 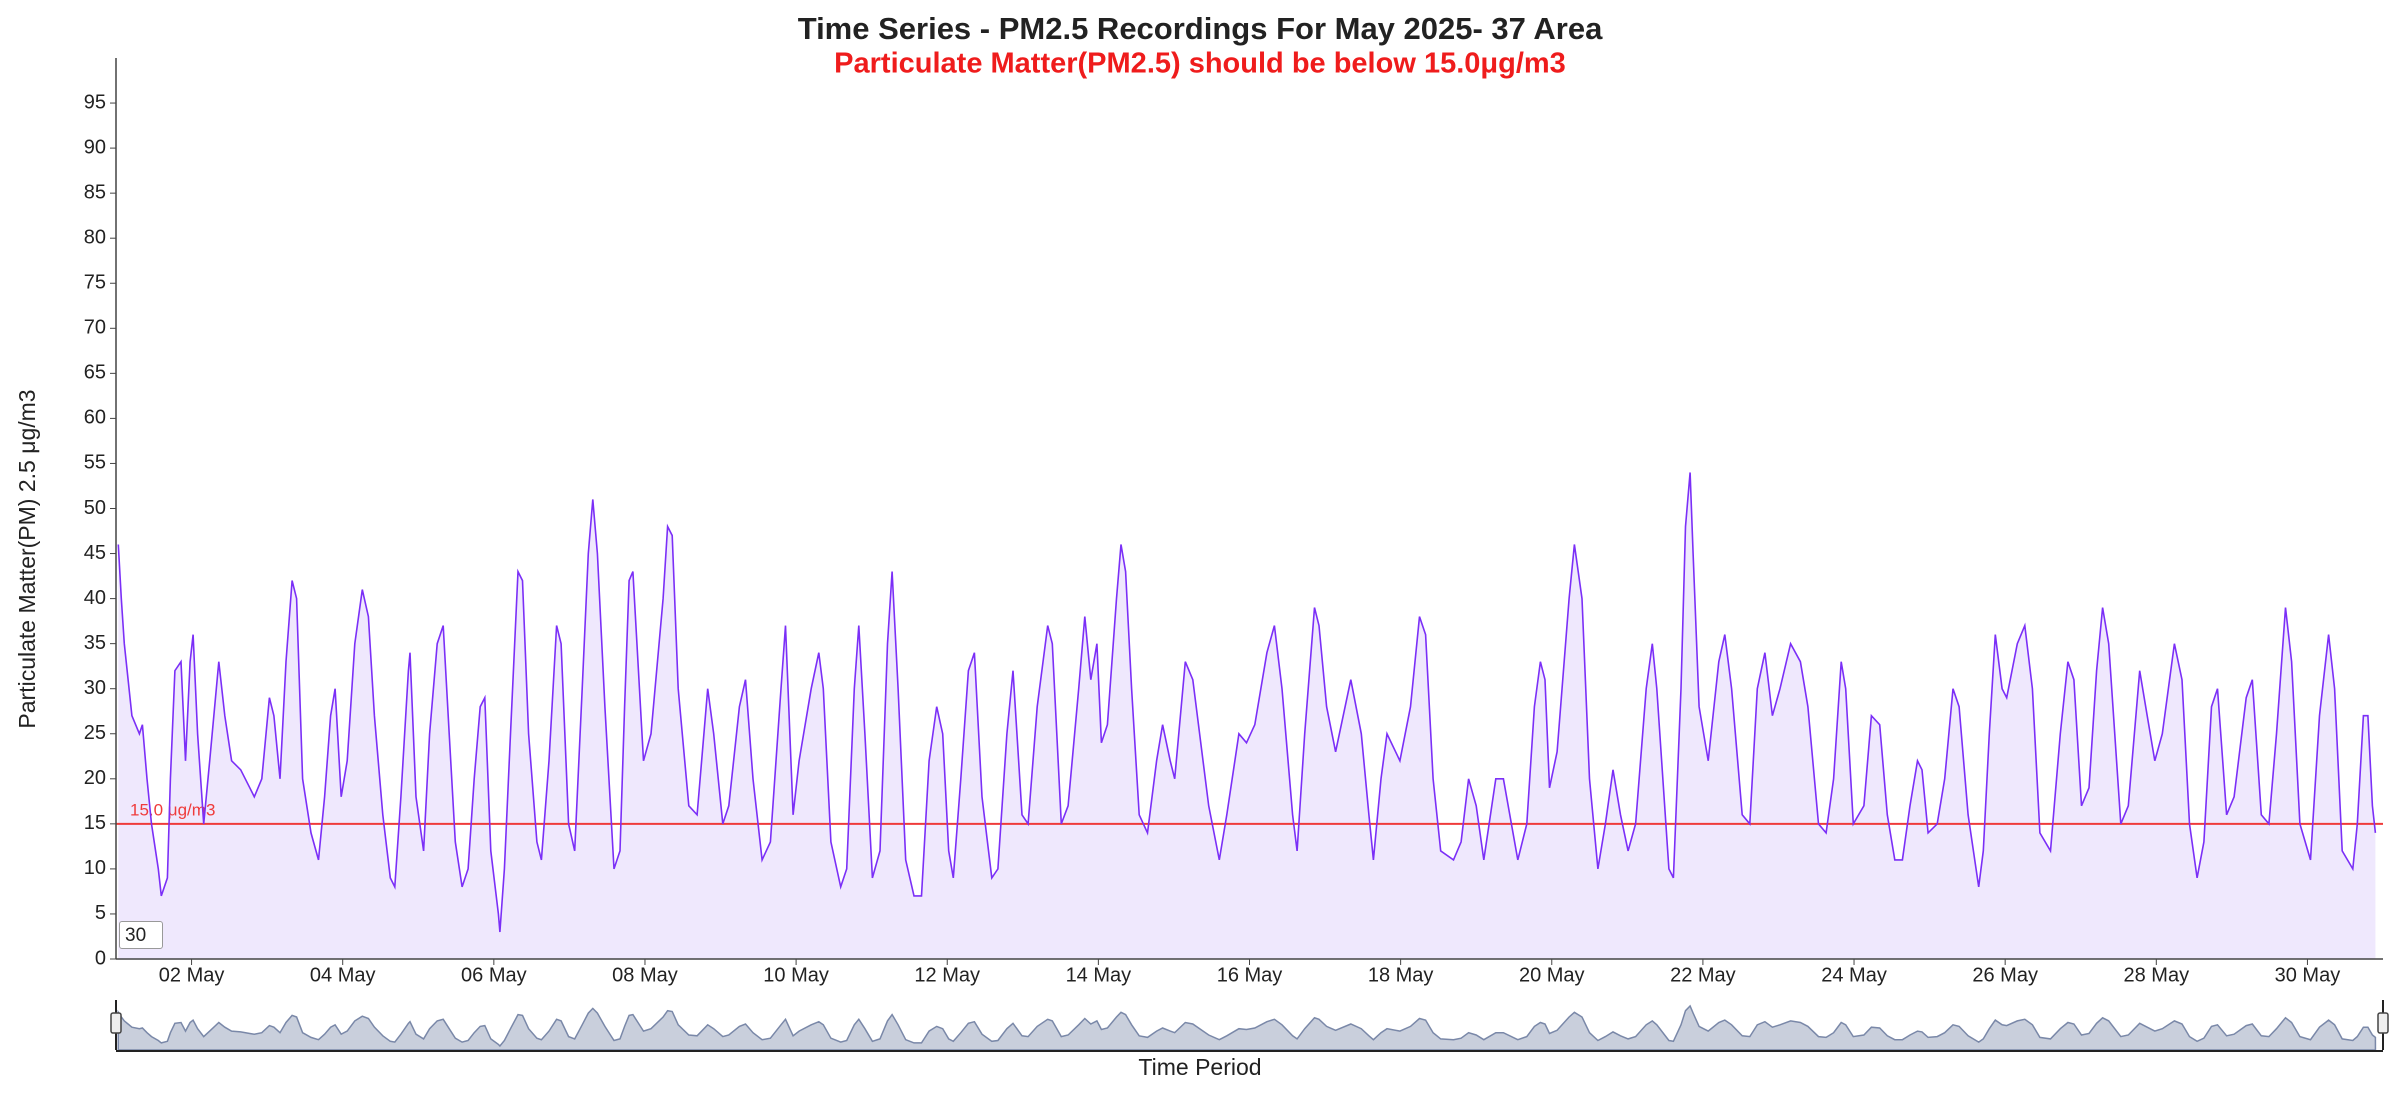 What do you see at coordinates (100, 958) in the screenshot?
I see `y-tick-label: 0` at bounding box center [100, 958].